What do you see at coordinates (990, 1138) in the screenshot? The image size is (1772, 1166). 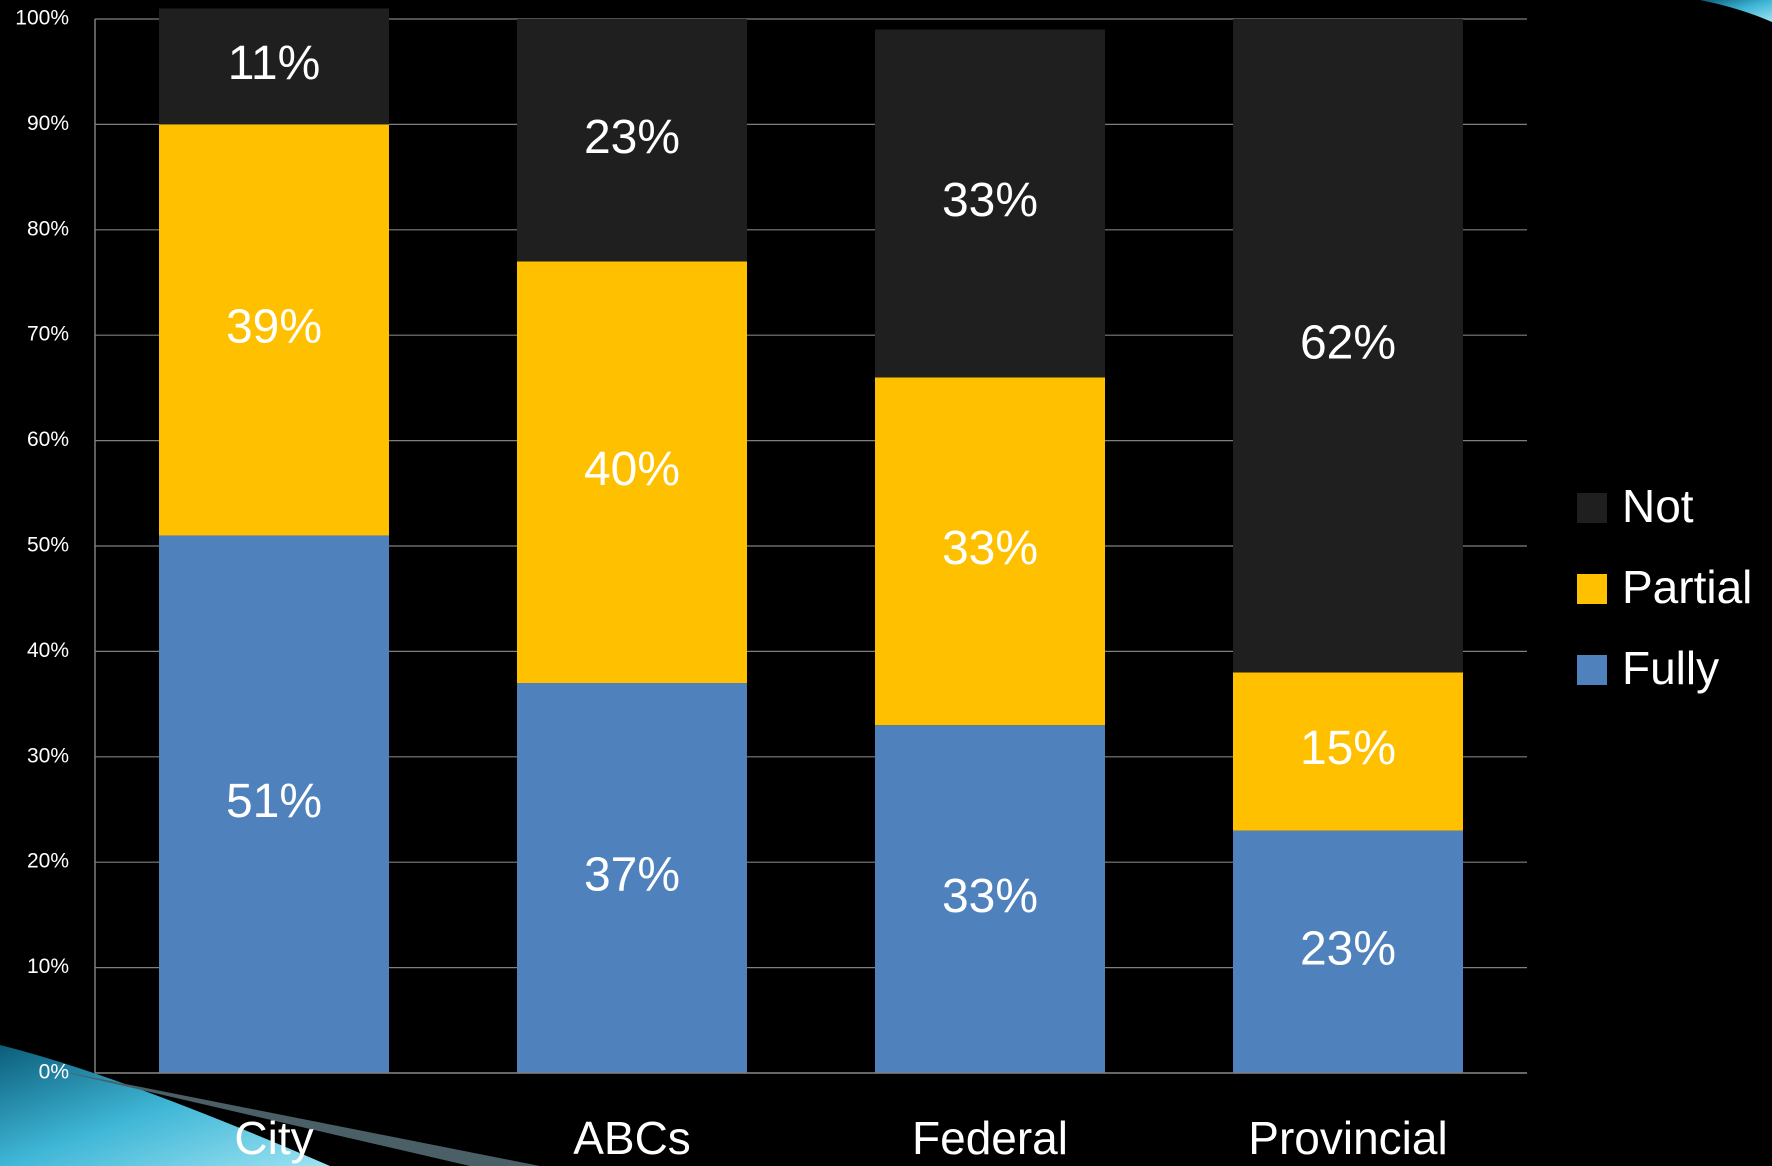 I see `x-tick-label: Federal` at bounding box center [990, 1138].